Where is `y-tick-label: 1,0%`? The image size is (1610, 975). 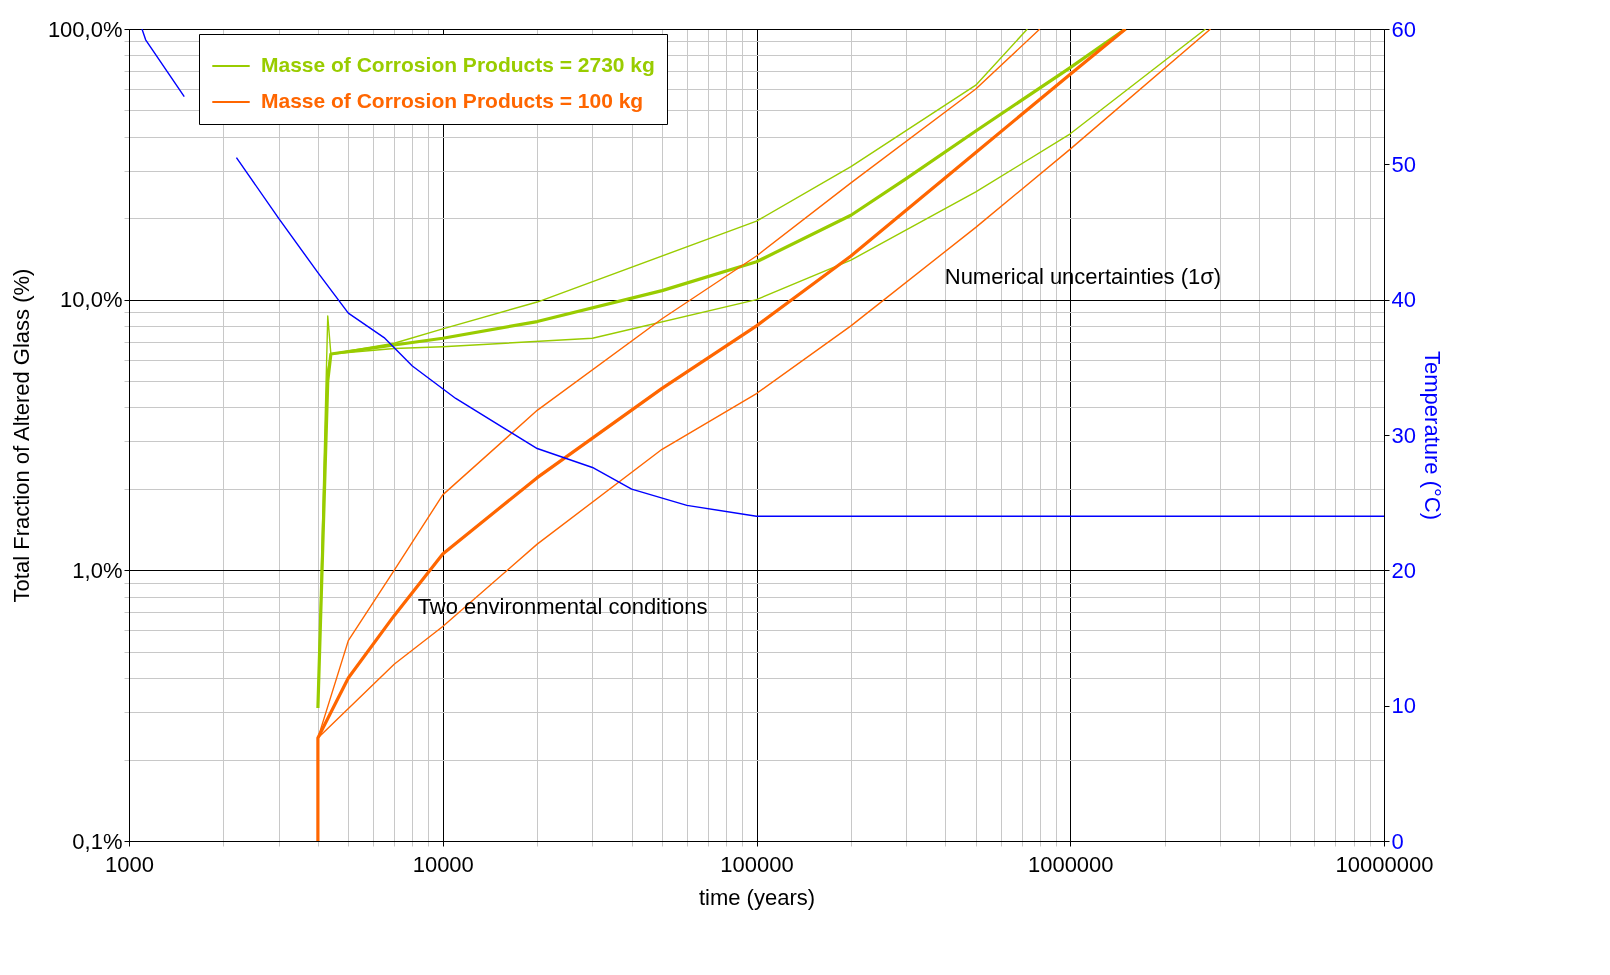 y-tick-label: 1,0% is located at coordinates (97, 570).